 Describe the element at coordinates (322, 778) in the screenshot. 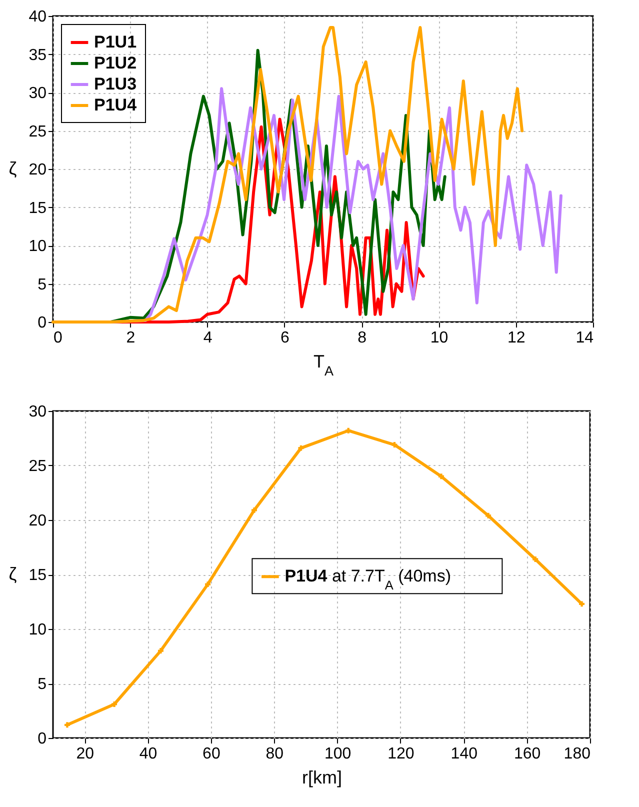

I see `x-axis-title: r[km]` at that location.